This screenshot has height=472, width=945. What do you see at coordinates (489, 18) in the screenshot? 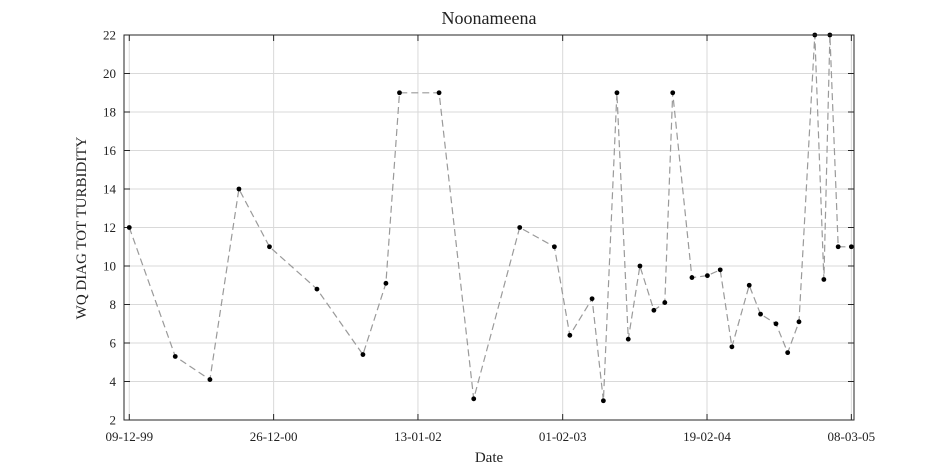
I see `chart-title: Noonameena` at bounding box center [489, 18].